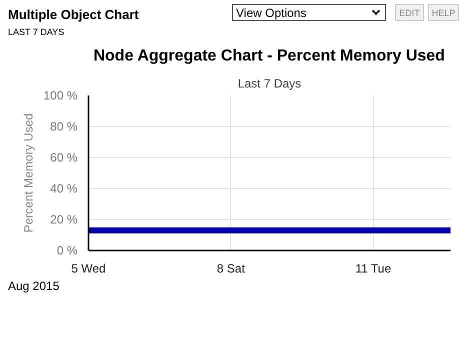 The height and width of the screenshot is (340, 474). What do you see at coordinates (231, 269) in the screenshot?
I see `x-tick-label: 8 Sat` at bounding box center [231, 269].